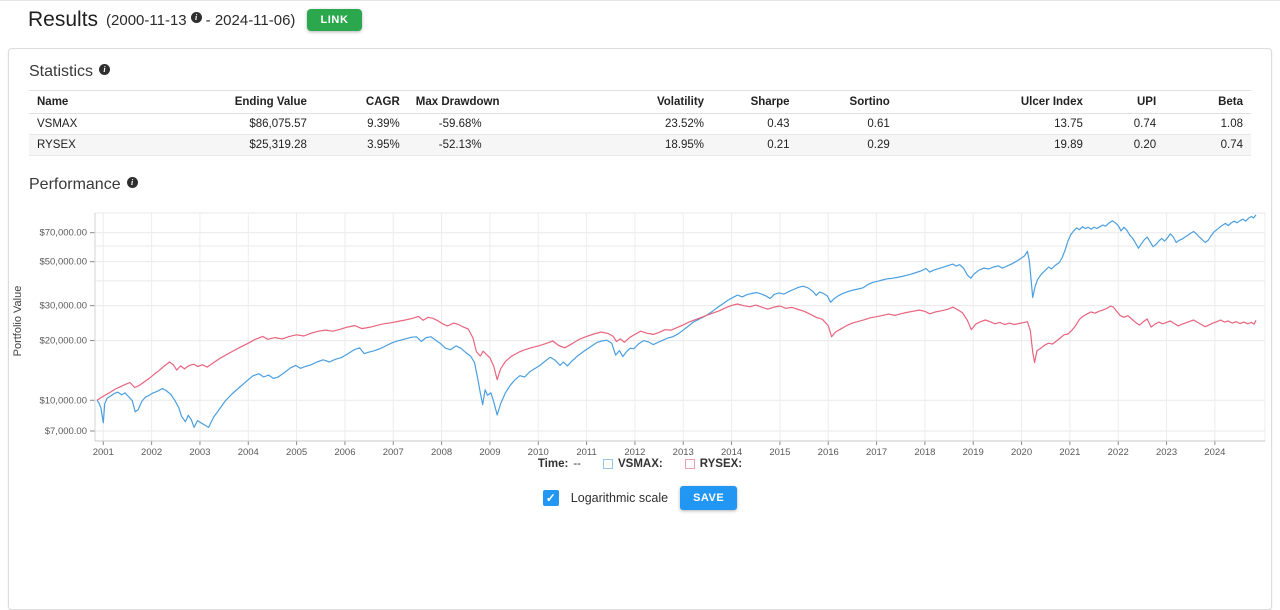 This screenshot has height=610, width=1280. I want to click on x-tick-label: 2023, so click(1166, 452).